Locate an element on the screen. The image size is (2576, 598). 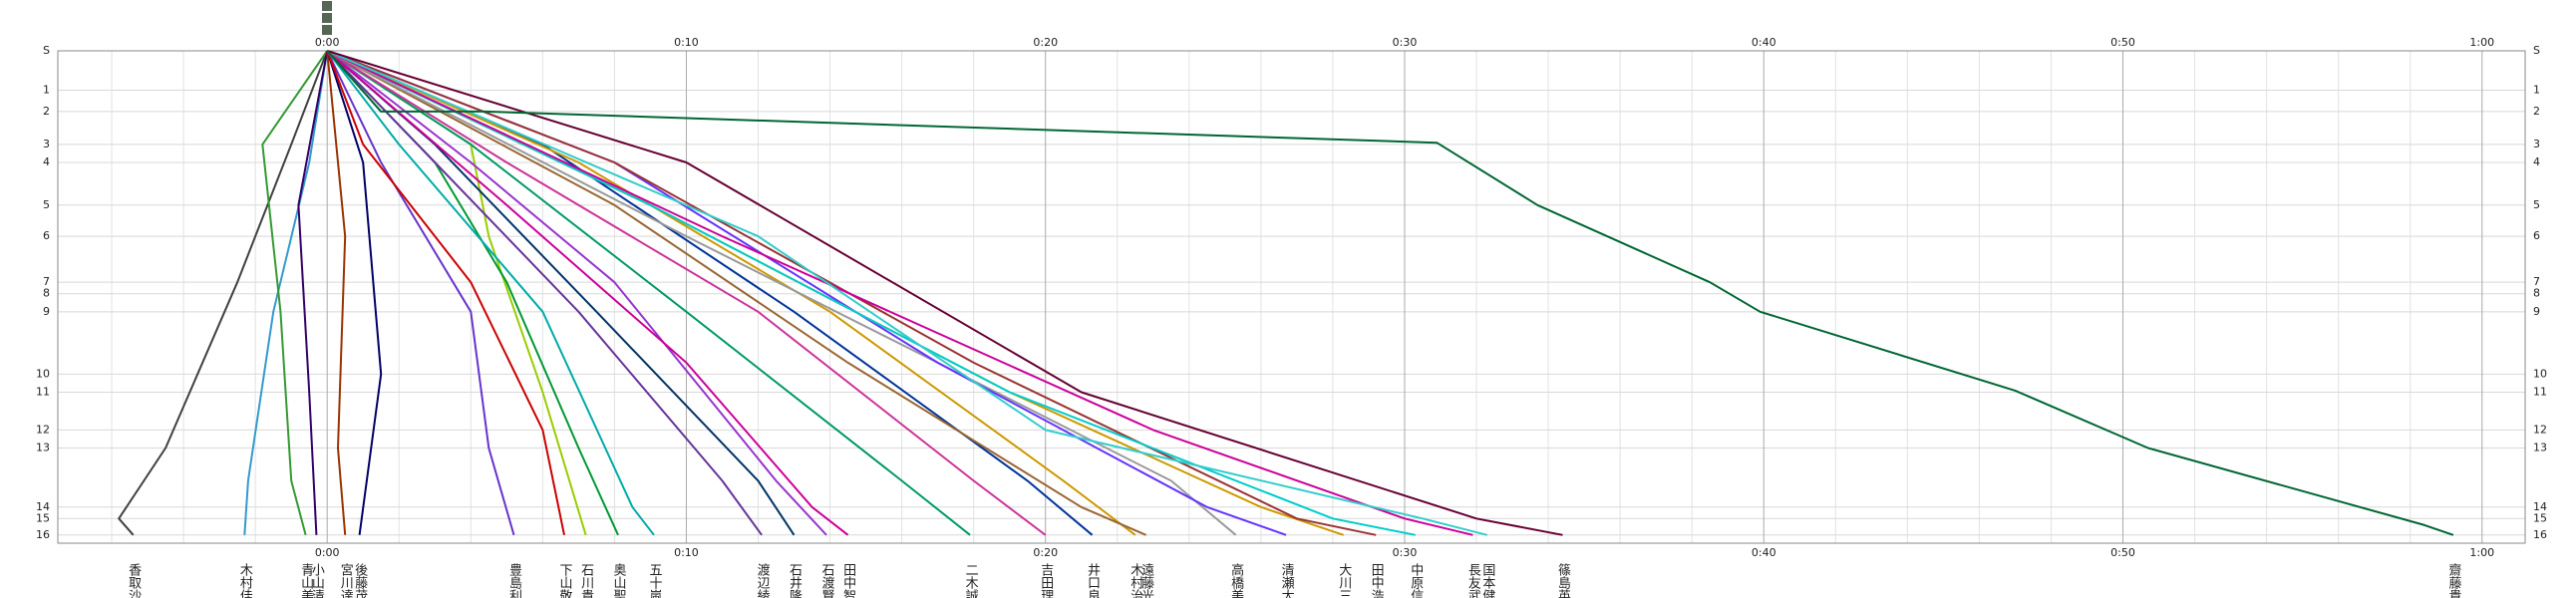
y-tick-label-right: 2 is located at coordinates (2536, 111).